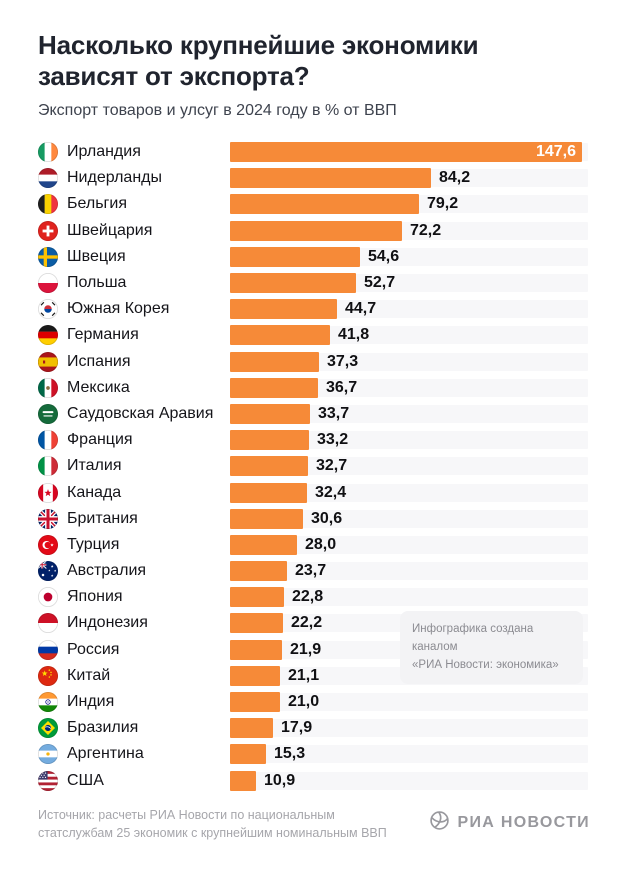  I want to click on country-label: Бразилия, so click(103, 728).